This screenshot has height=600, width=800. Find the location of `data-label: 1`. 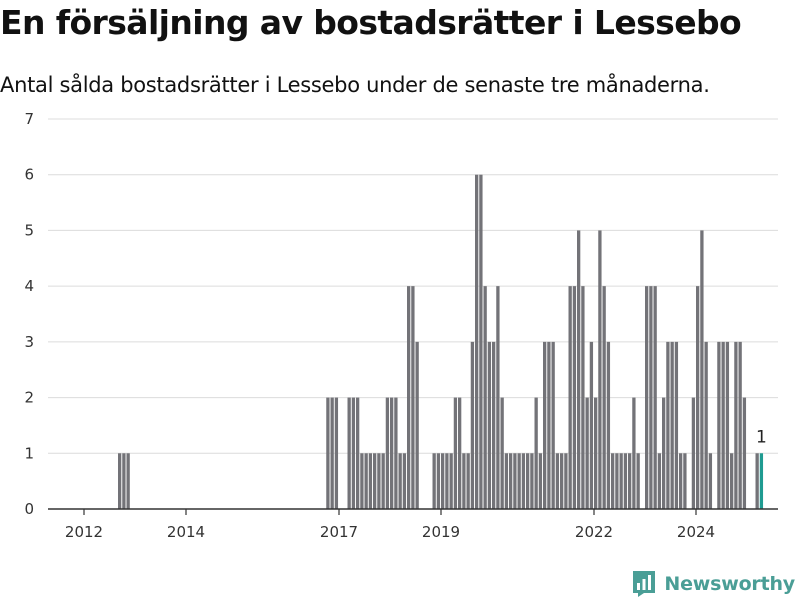

data-label: 1 is located at coordinates (761, 437).